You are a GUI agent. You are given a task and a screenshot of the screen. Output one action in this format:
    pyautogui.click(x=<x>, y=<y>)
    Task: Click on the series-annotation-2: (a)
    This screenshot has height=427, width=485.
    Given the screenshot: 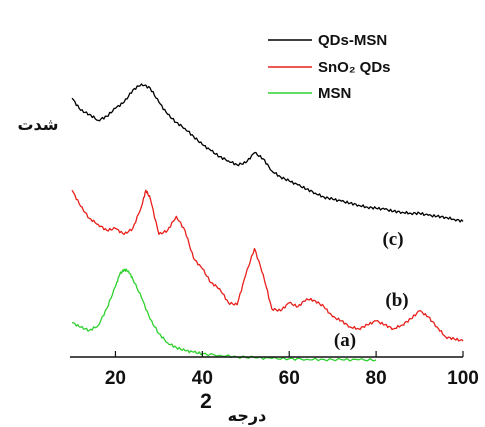 What is the action you would take?
    pyautogui.click(x=345, y=340)
    